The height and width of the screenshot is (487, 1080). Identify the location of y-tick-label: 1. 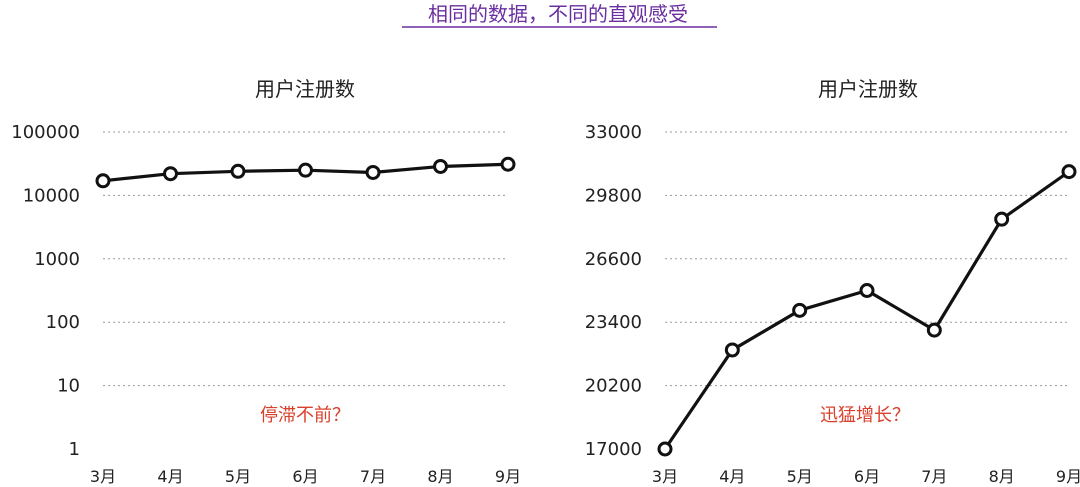
(74, 449).